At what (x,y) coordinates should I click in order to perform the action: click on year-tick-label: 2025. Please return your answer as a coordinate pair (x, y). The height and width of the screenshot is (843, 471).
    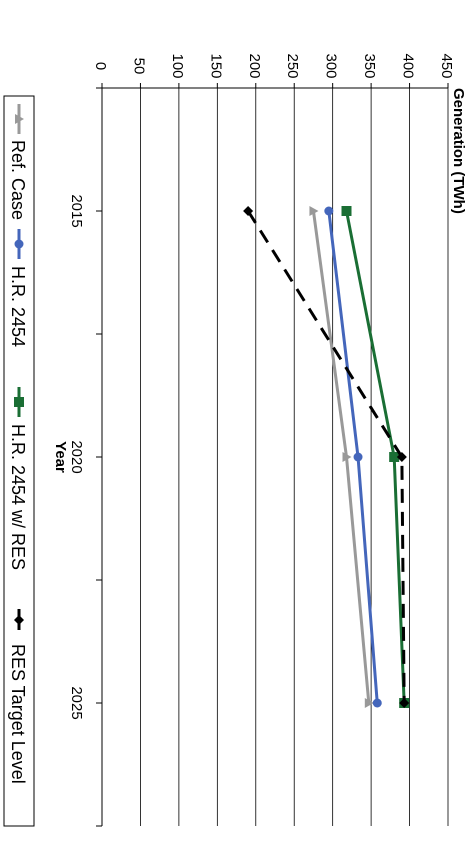
    Looking at the image, I should click on (76, 702).